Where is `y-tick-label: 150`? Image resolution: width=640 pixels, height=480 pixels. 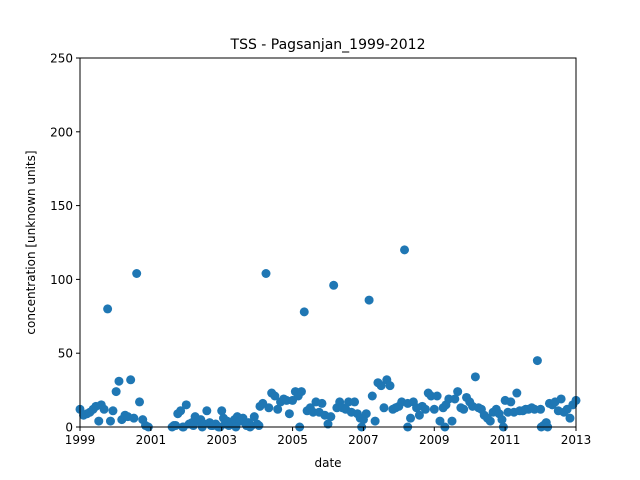
y-tick-label: 150 is located at coordinates (61, 206).